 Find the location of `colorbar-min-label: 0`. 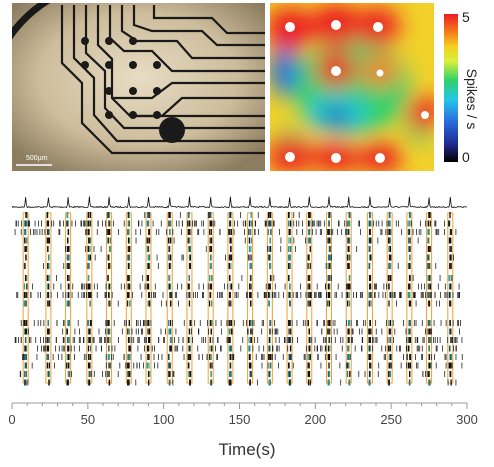

colorbar-min-label: 0 is located at coordinates (466, 157).